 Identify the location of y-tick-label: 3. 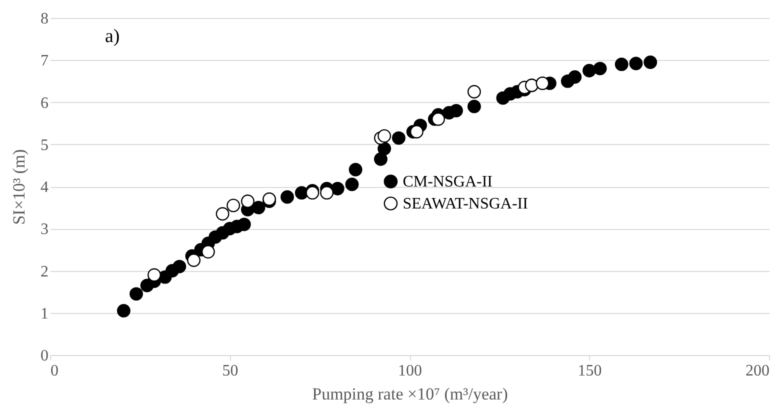
(44, 229).